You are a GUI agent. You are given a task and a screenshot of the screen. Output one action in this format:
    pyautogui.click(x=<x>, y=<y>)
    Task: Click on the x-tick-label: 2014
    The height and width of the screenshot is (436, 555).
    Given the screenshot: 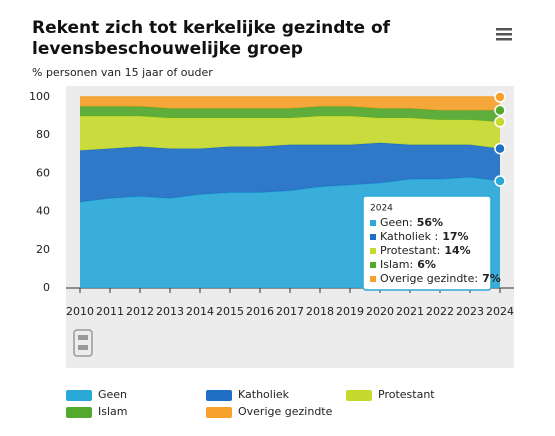 What is the action you would take?
    pyautogui.click(x=200, y=311)
    